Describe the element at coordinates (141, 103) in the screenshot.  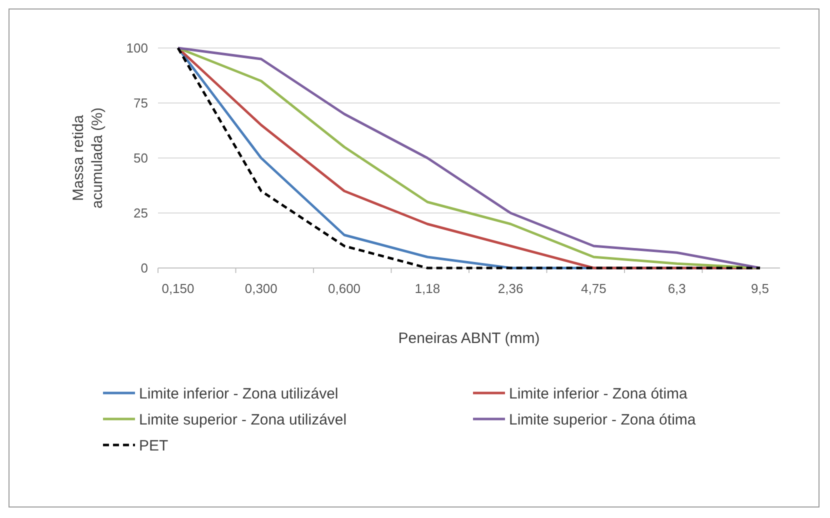
I see `y-tick-label: 75` at that location.